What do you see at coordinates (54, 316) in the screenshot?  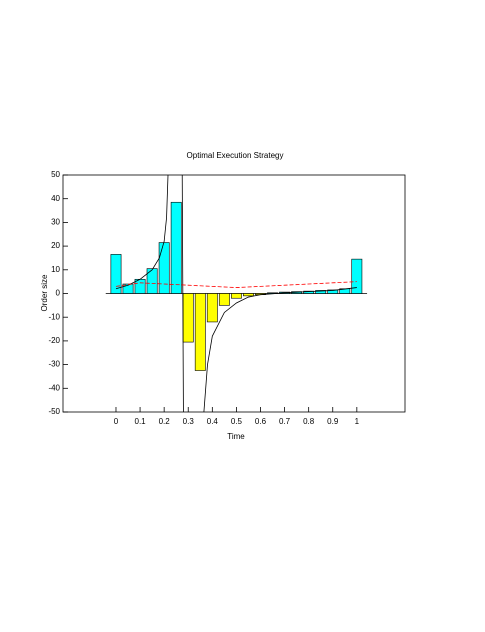 I see `y-tick-label: -10` at bounding box center [54, 316].